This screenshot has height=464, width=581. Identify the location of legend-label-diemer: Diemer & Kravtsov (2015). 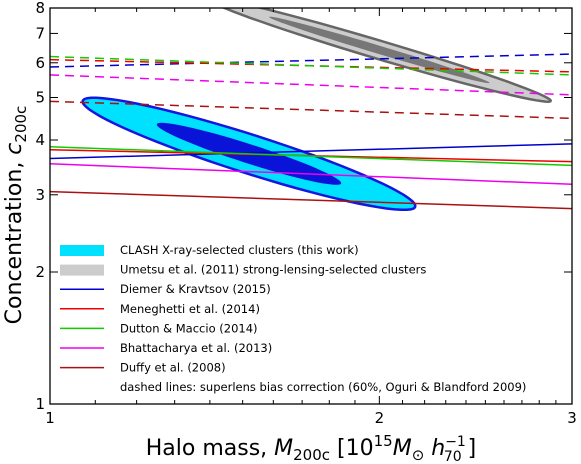
(195, 289).